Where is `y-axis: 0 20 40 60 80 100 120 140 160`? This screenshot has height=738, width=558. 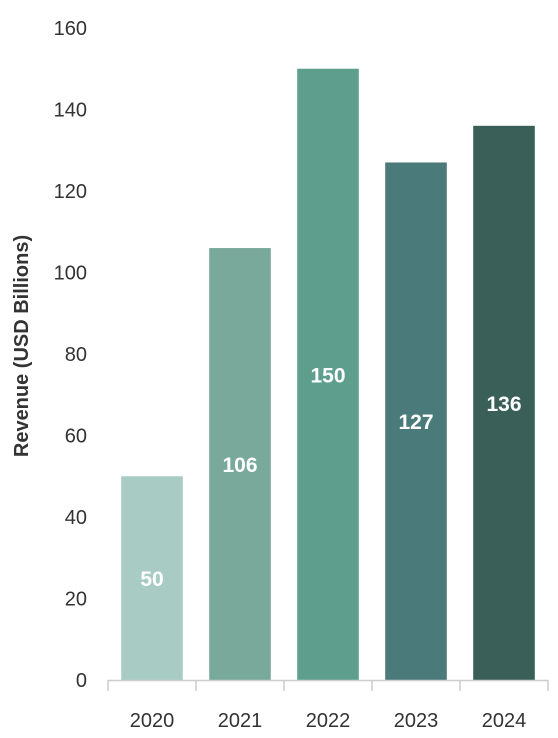
y-axis: 0 20 40 60 80 100 120 140 160 is located at coordinates (70, 355).